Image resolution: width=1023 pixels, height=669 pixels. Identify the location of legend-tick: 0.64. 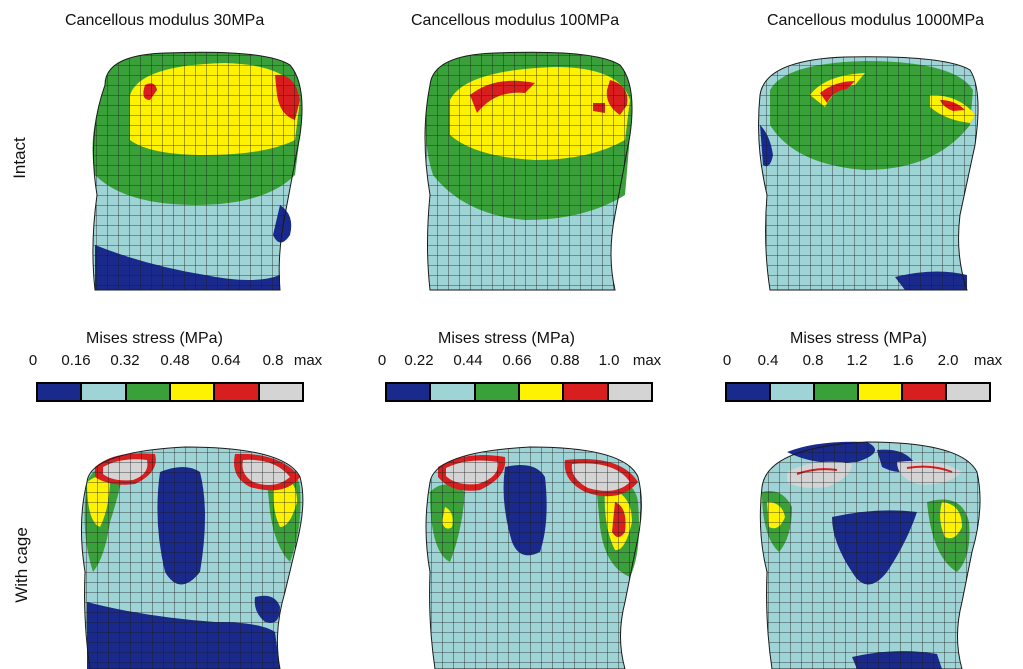
(226, 360).